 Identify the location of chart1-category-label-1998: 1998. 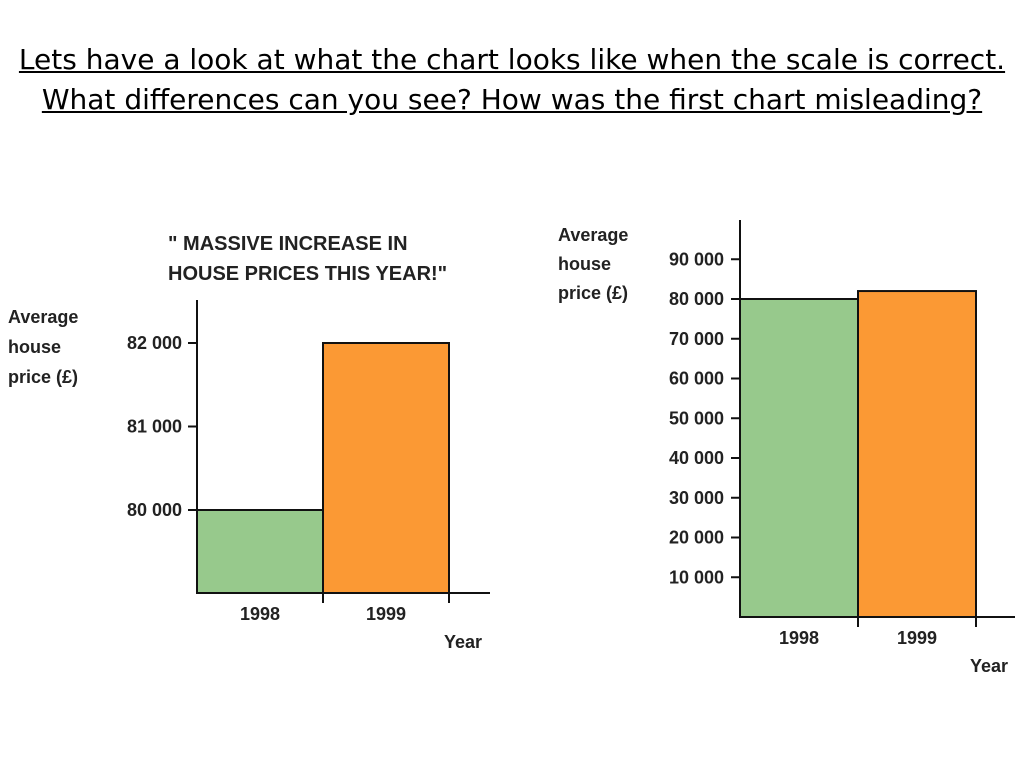
(260, 614).